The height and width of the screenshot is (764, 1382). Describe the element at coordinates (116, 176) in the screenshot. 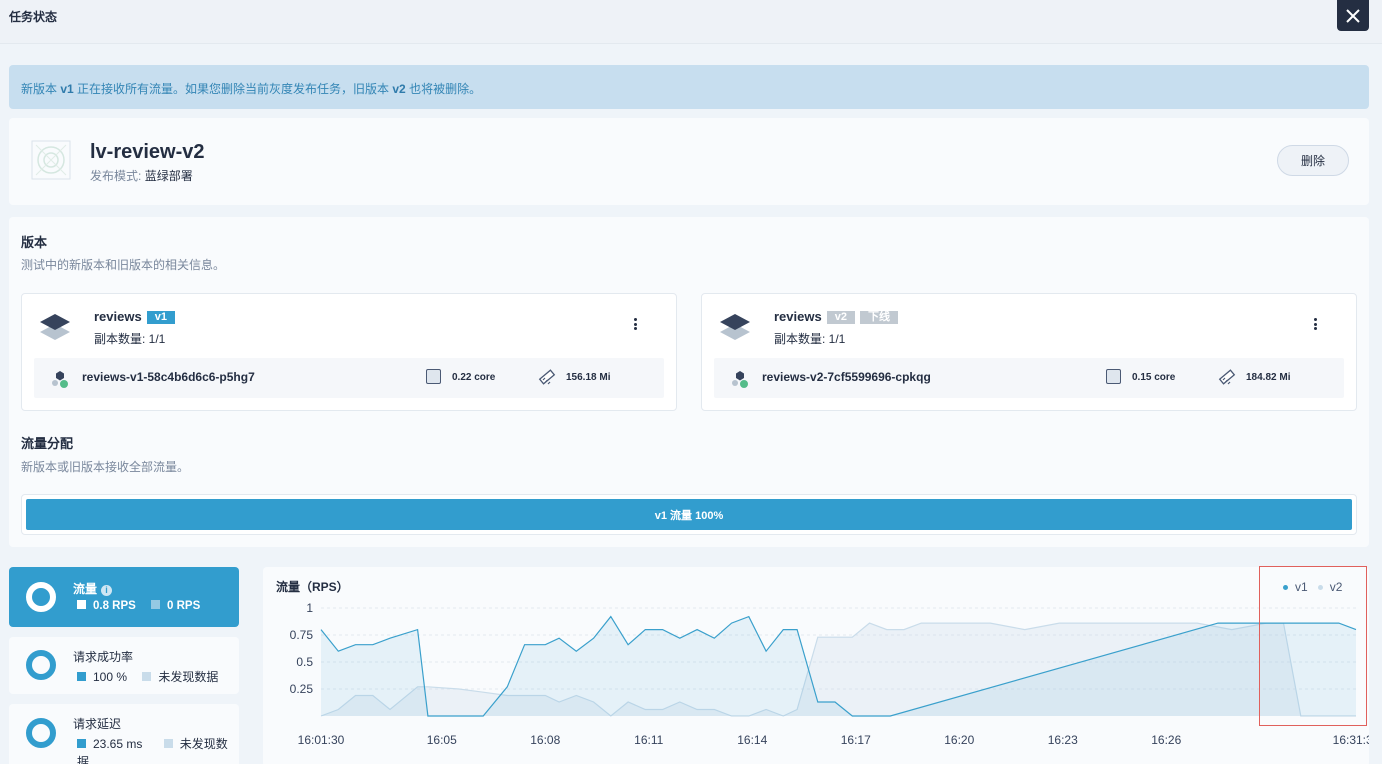

I see `release-mode-label: 发布模式:` at that location.